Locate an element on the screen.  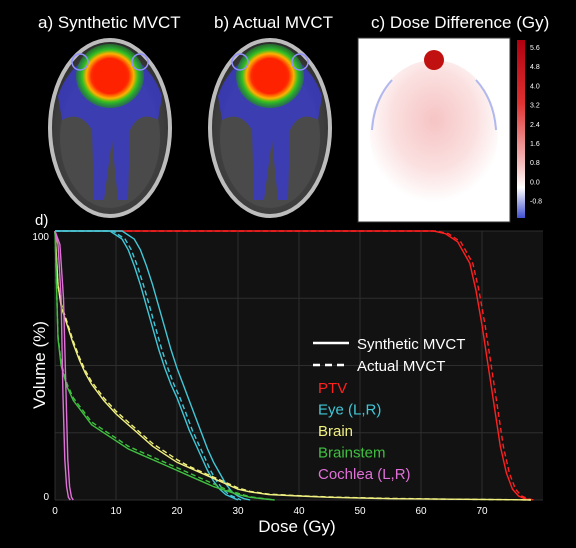
x-tick-label: 20 is located at coordinates (177, 511).